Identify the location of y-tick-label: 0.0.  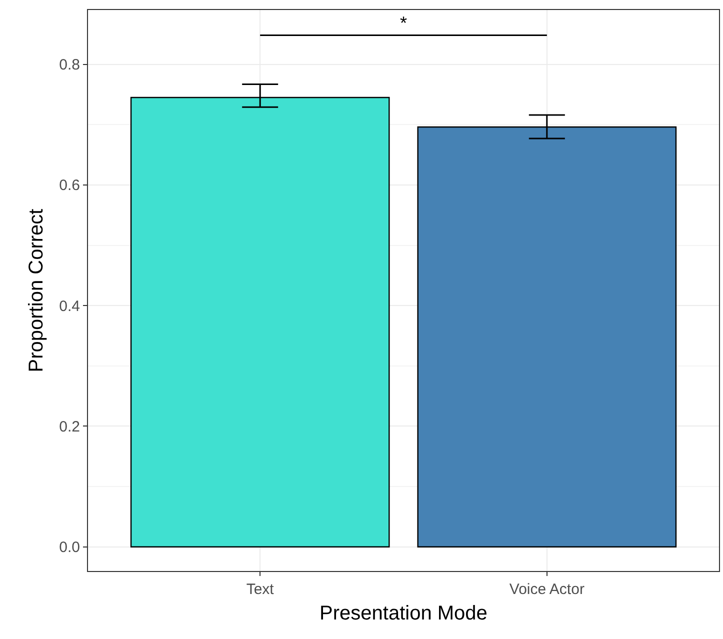
(69, 547).